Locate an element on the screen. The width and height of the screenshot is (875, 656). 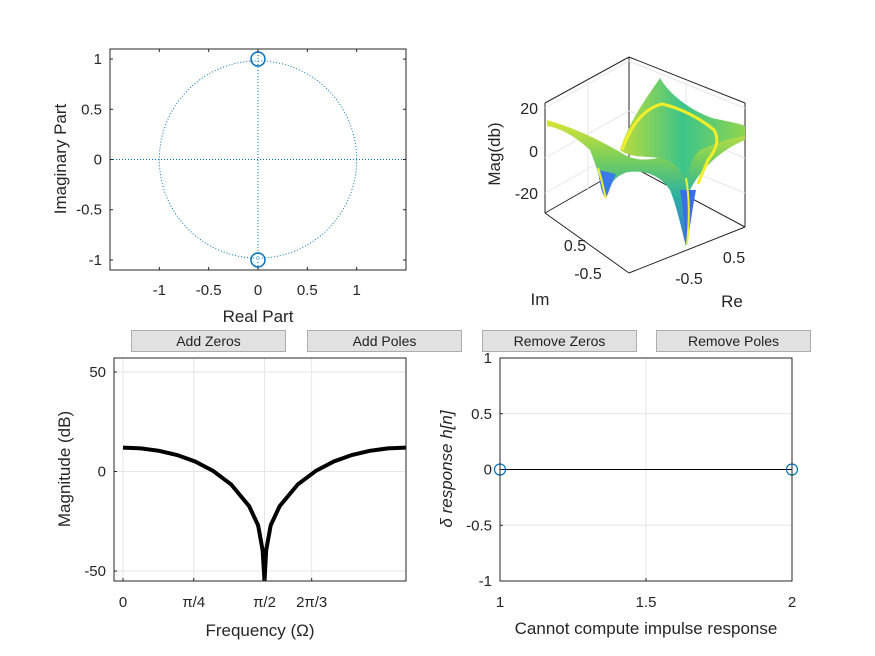
mag-xlabel: Frequency (Ω) is located at coordinates (259, 630).